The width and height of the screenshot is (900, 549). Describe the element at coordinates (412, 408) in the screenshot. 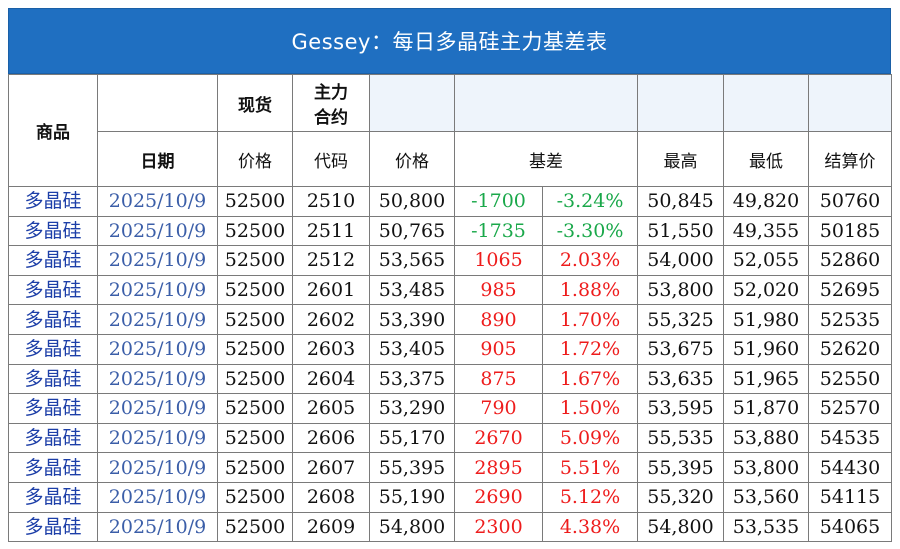

I see `cell-price: 53,290` at that location.